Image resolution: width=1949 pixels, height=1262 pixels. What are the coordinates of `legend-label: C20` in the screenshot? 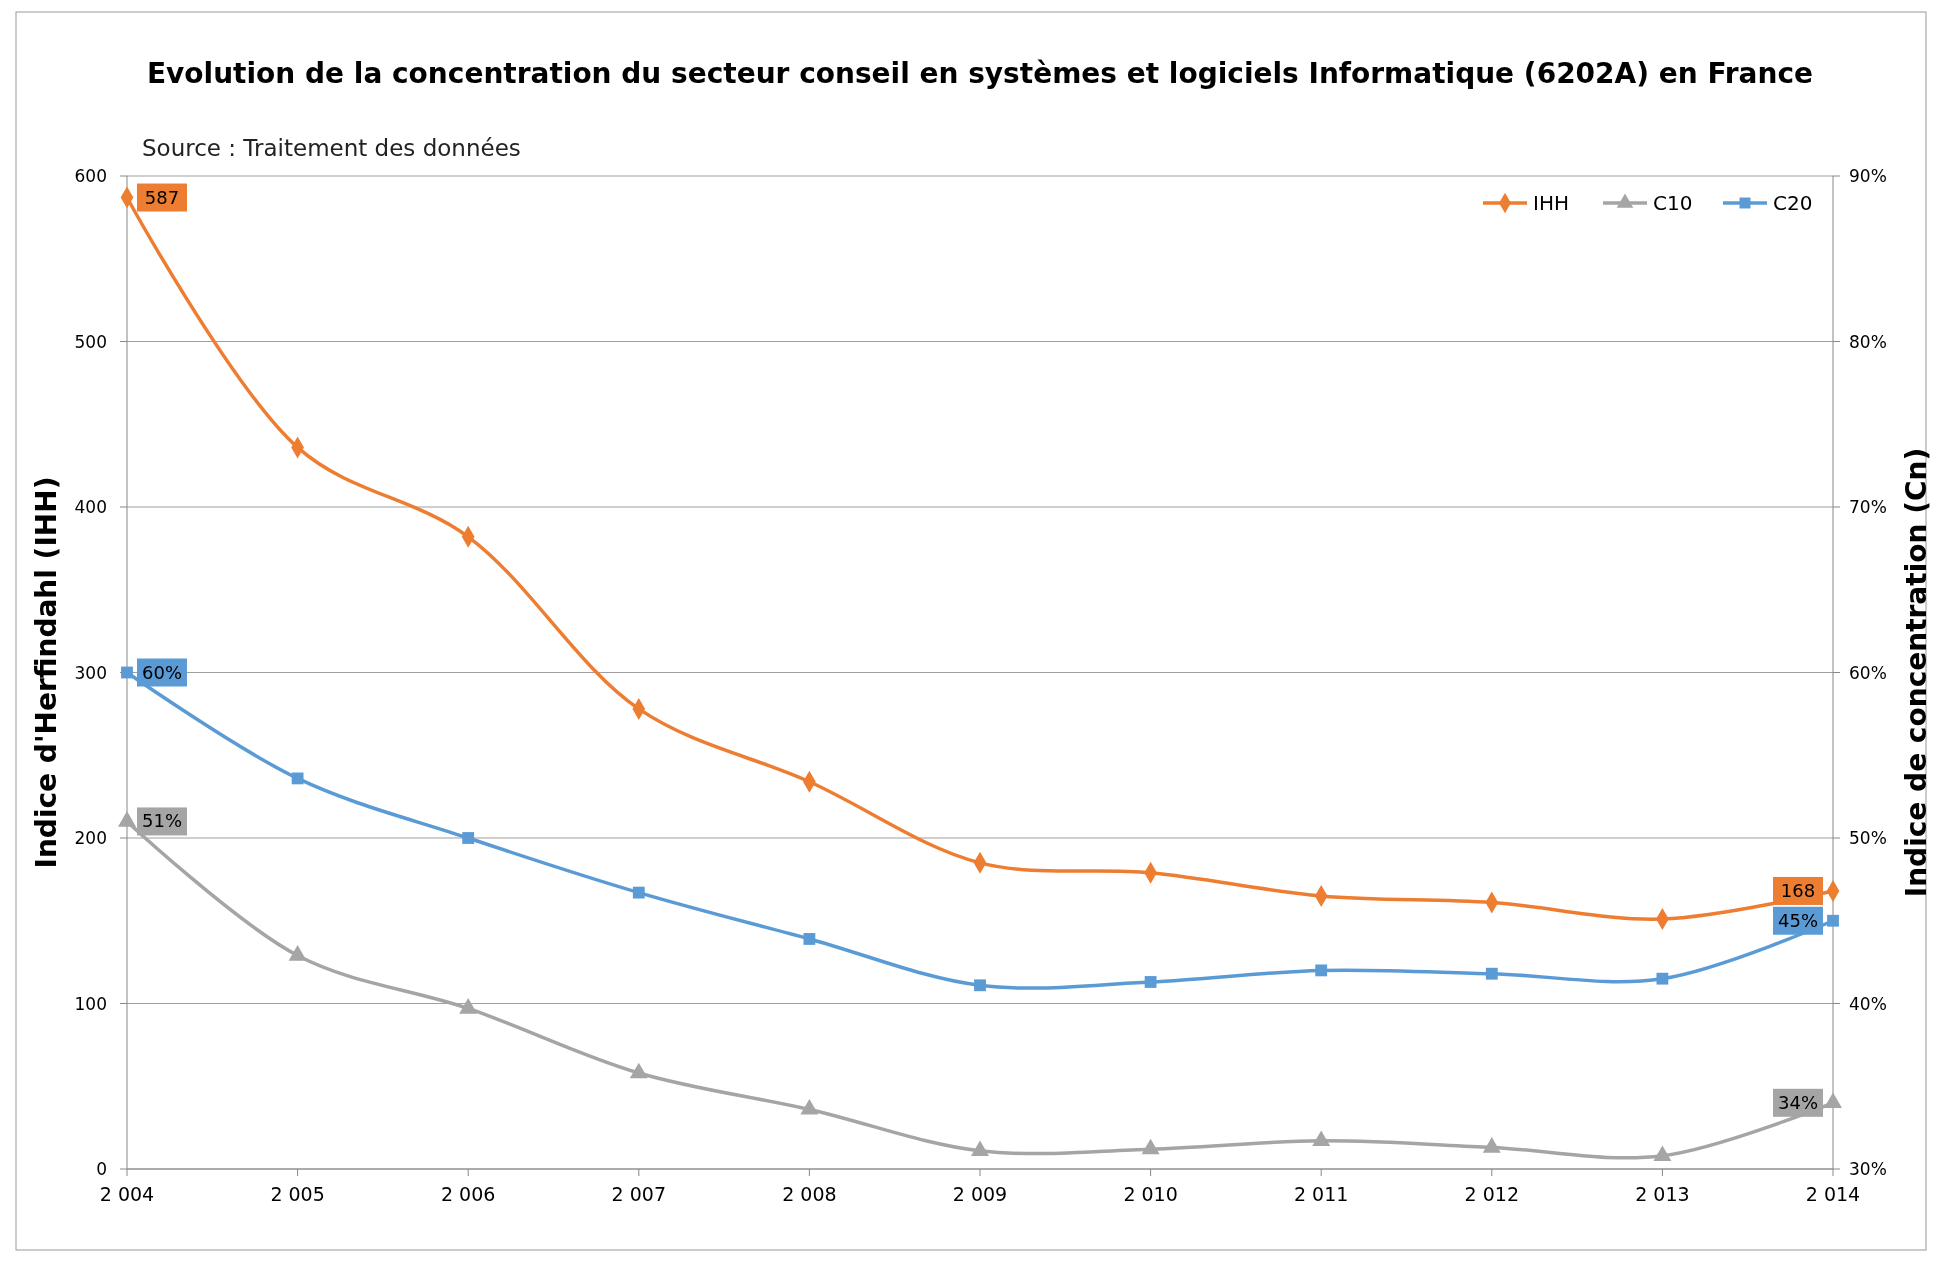 It's located at (1793, 203).